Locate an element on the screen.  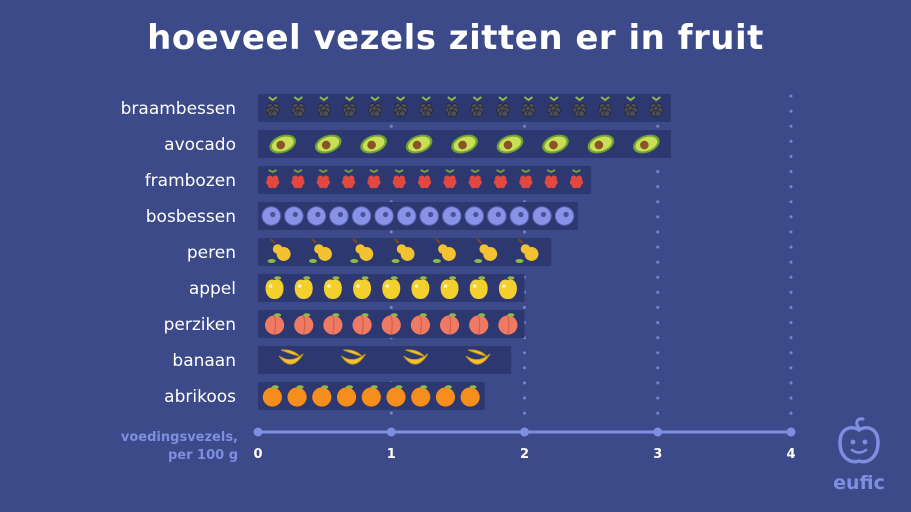
category-label: avocado is located at coordinates (200, 145).